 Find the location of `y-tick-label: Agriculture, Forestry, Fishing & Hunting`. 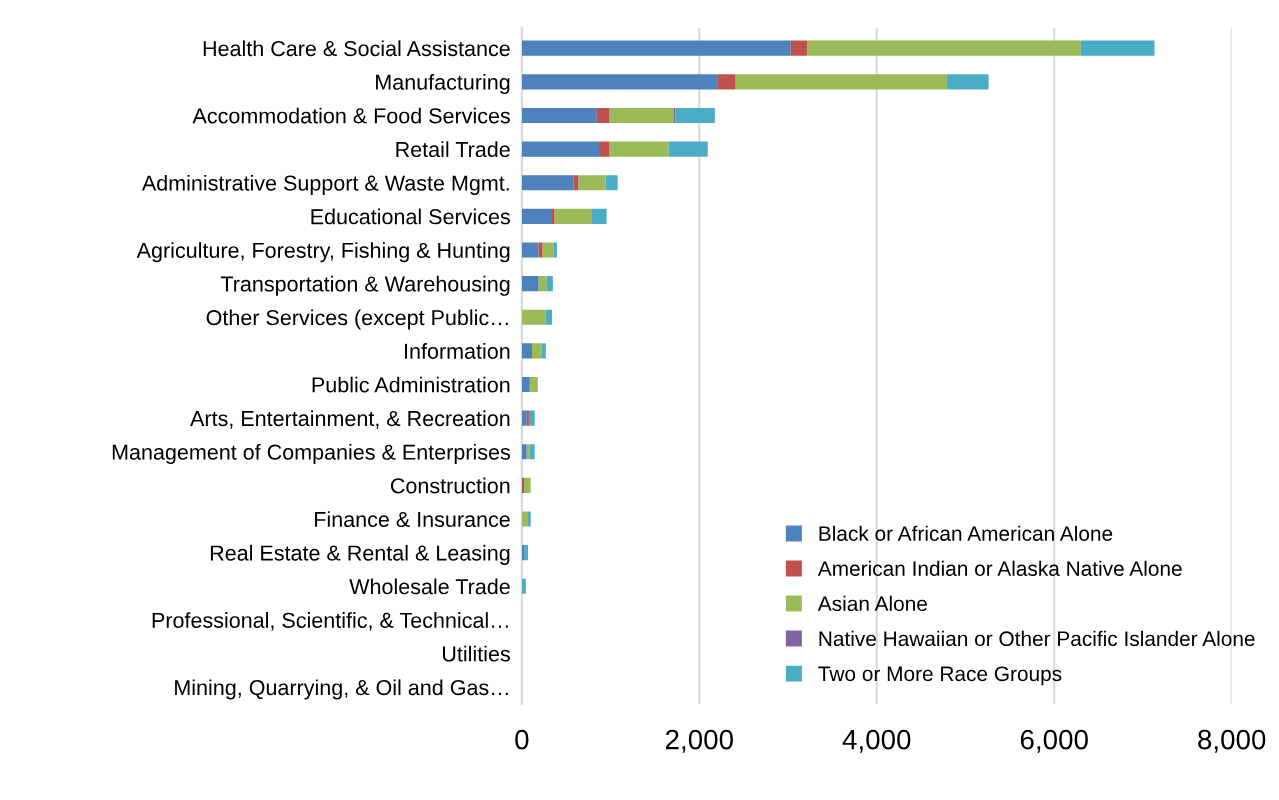

y-tick-label: Agriculture, Forestry, Fishing & Hunting is located at coordinates (323, 252).